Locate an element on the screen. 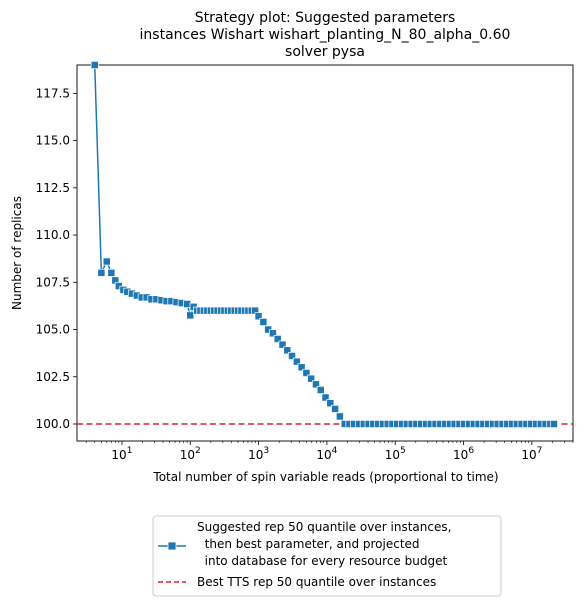 The image size is (585, 605). x-tick-label: 10² is located at coordinates (190, 454).